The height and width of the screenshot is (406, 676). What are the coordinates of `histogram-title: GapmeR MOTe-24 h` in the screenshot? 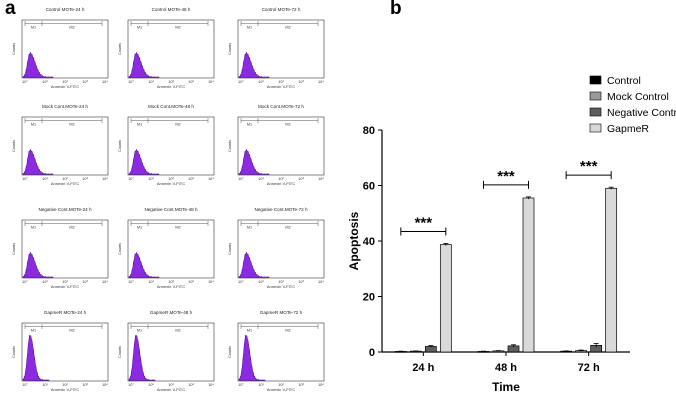 It's located at (65, 312).